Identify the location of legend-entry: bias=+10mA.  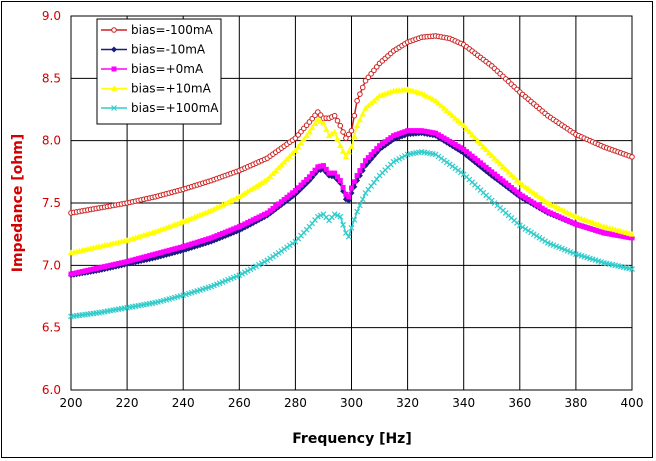
(156, 89).